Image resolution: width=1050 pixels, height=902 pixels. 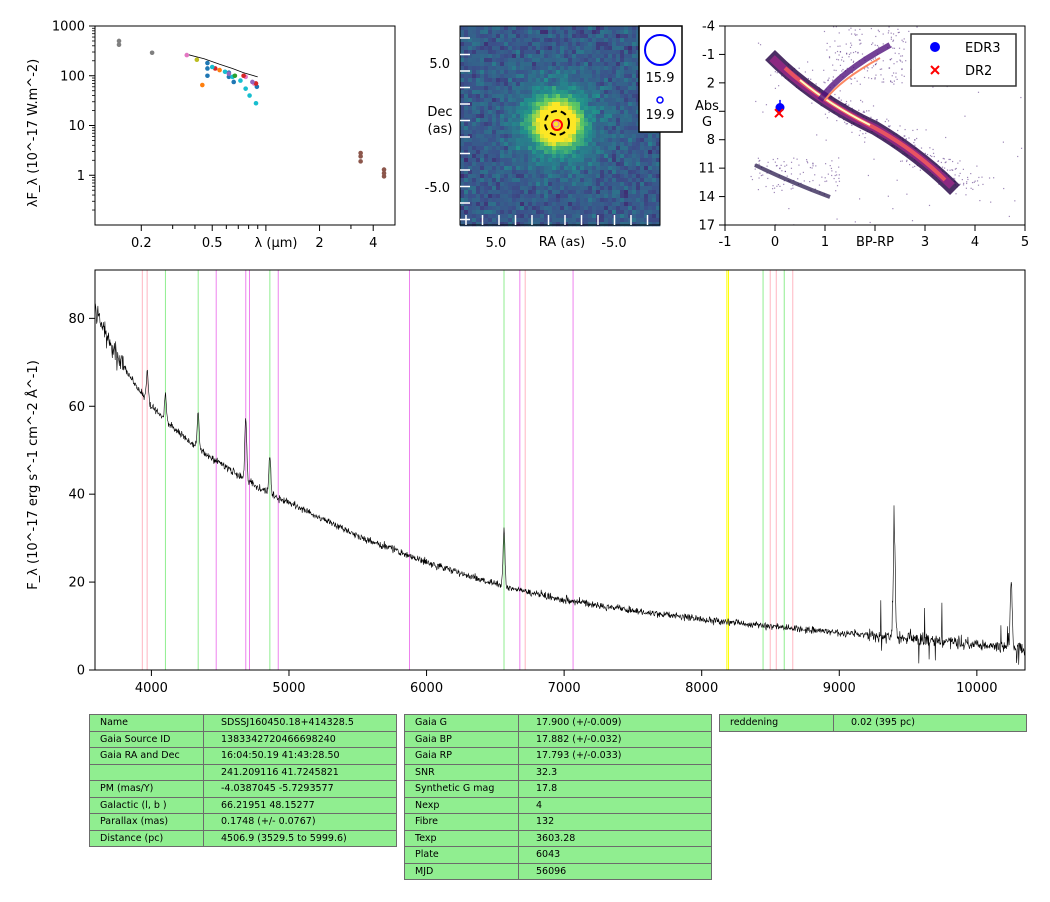 What do you see at coordinates (81, 671) in the screenshot?
I see `spectrum-ytick-label: 0` at bounding box center [81, 671].